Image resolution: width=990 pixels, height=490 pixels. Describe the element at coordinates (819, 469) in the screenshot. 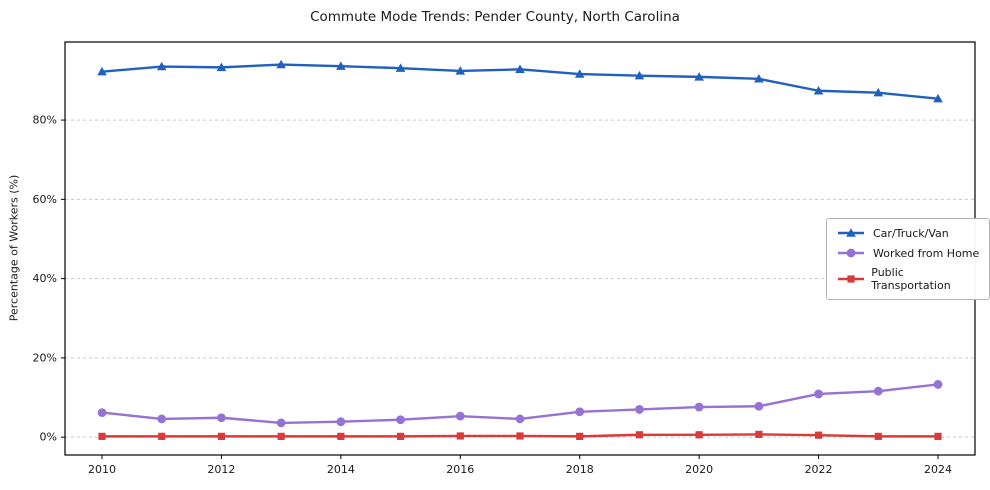

I see `x-tick-label: 2022` at that location.